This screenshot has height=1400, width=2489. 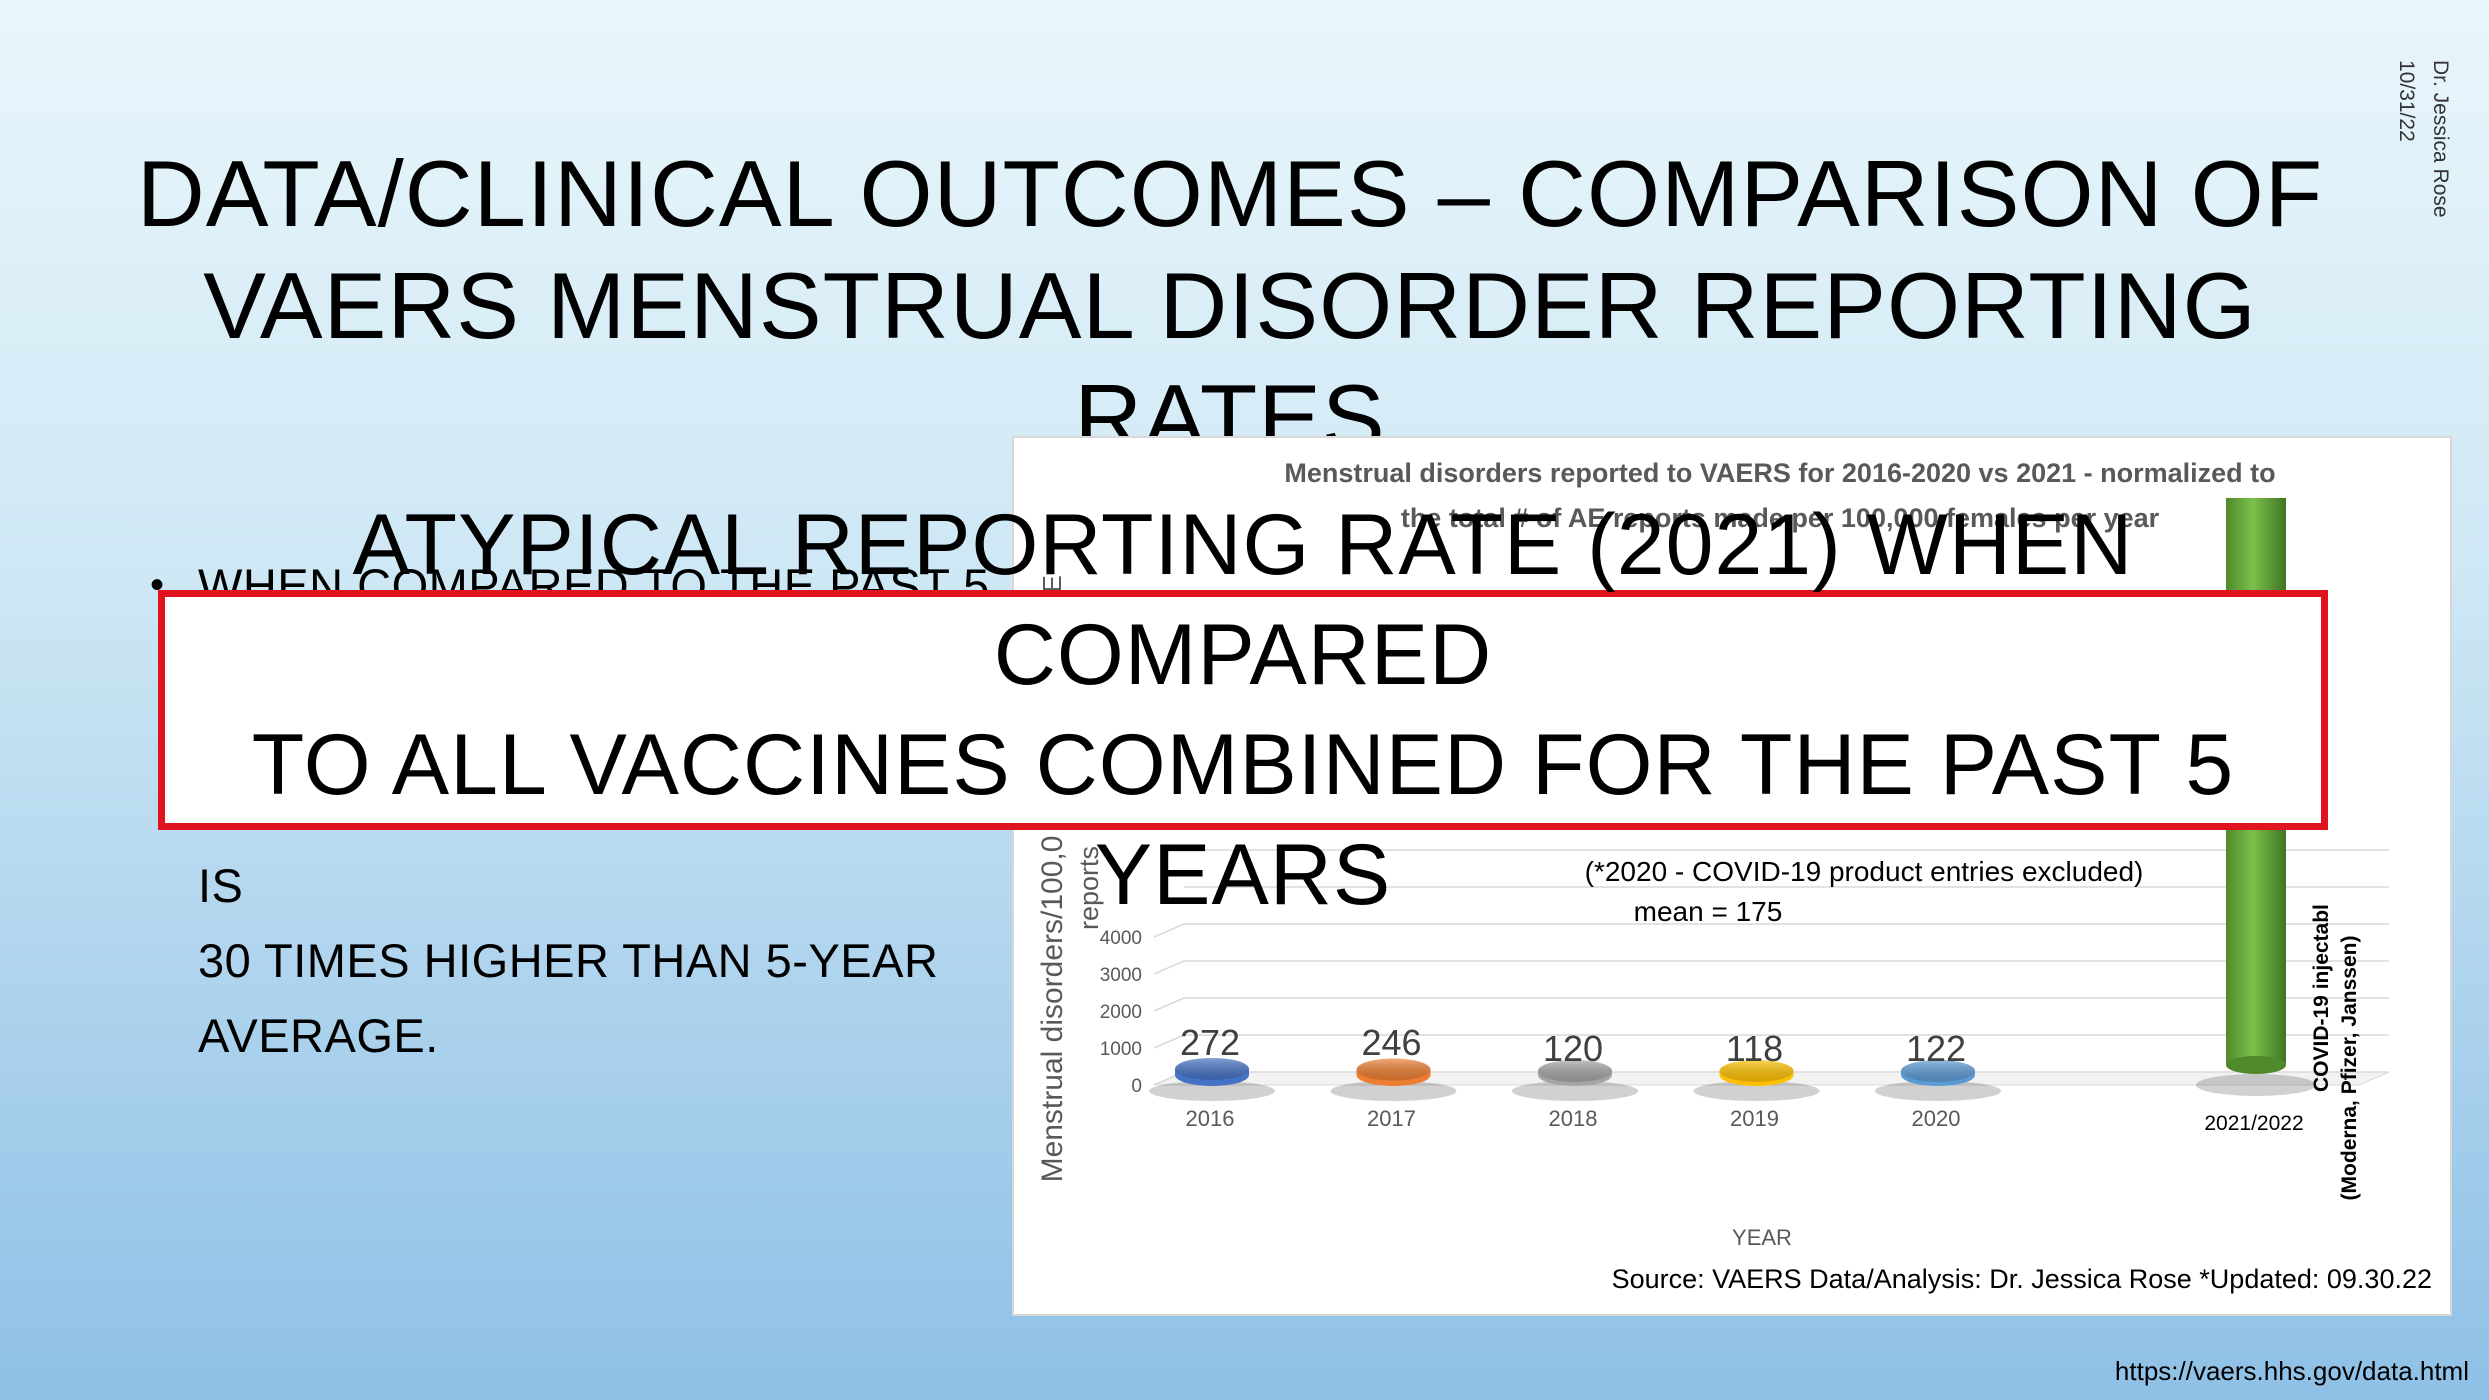 I want to click on data-label: 122, so click(x=1936, y=1048).